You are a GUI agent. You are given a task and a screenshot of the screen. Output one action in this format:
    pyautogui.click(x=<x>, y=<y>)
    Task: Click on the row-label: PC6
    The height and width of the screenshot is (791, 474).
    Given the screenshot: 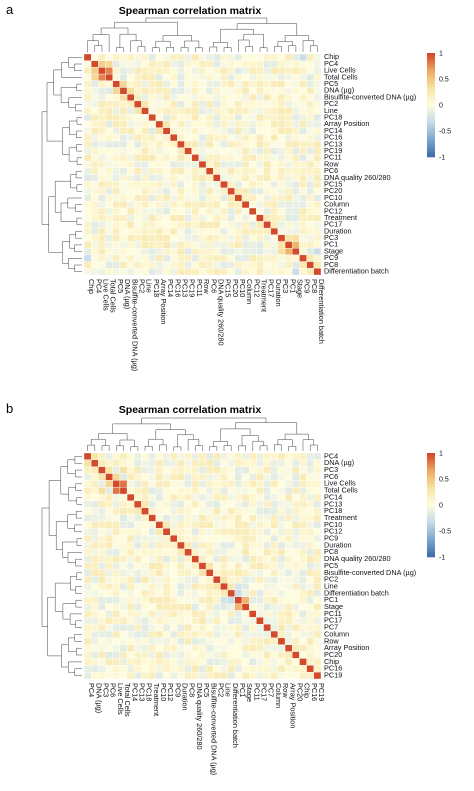 What is the action you would take?
    pyautogui.click(x=331, y=476)
    